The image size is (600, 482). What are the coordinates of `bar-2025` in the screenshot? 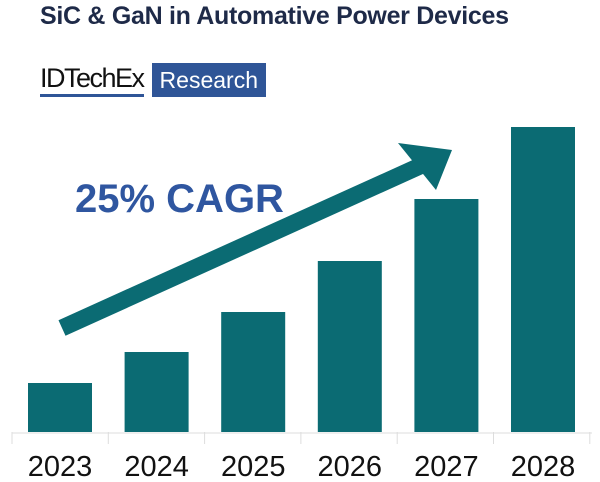 It's located at (253, 372).